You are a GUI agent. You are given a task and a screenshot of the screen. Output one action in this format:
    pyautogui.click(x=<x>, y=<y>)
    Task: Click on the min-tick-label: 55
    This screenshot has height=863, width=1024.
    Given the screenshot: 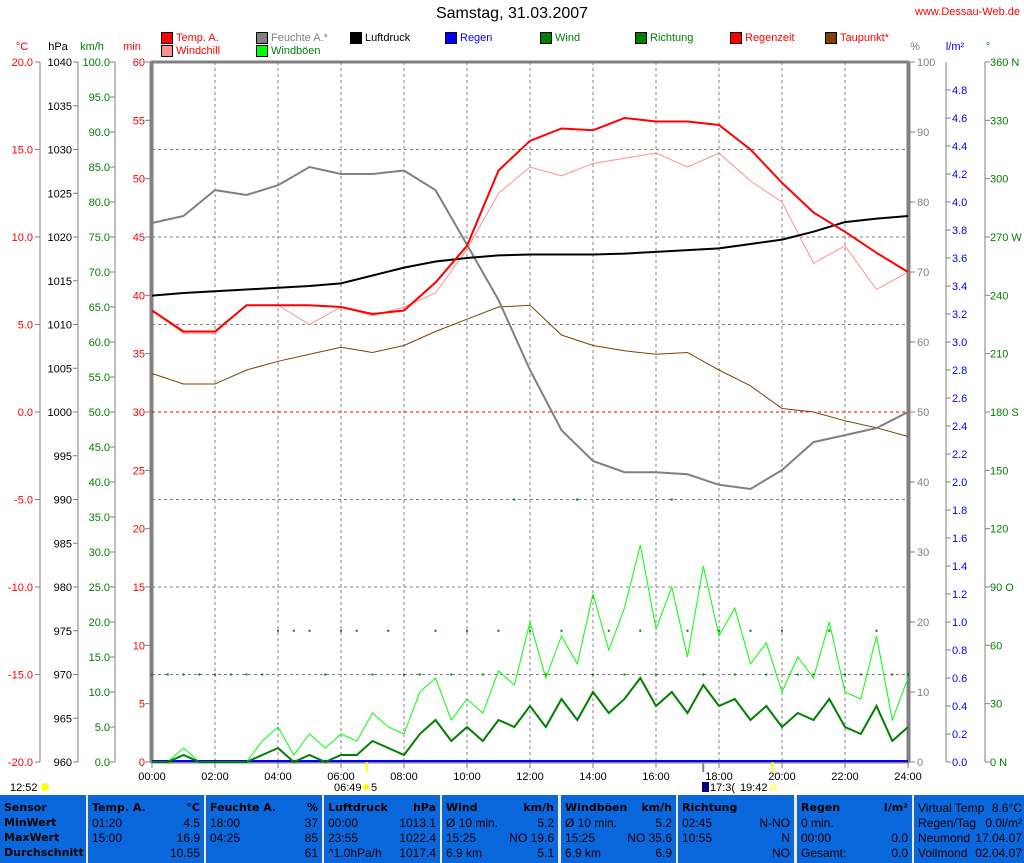 What is the action you would take?
    pyautogui.click(x=139, y=121)
    